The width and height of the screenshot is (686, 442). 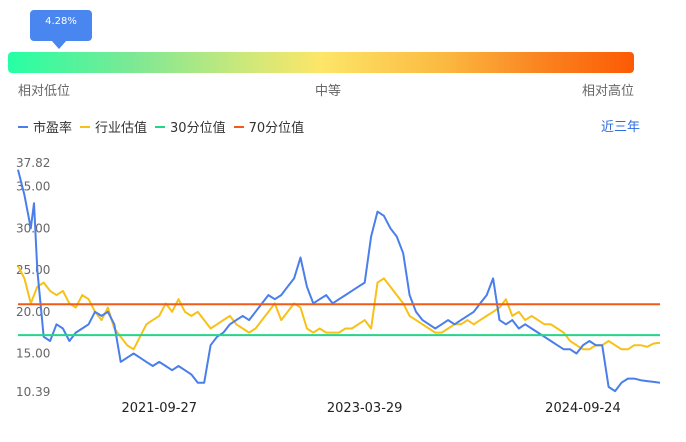 I want to click on legend-label-industry: 行业估值, so click(x=121, y=128).